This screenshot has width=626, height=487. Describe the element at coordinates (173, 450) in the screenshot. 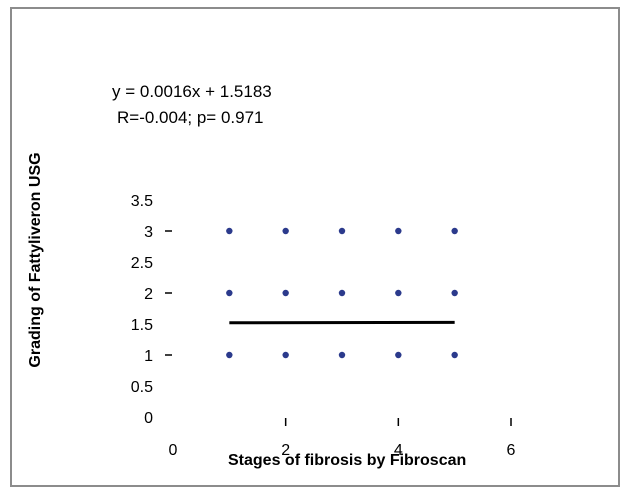

I see `x-tick-label: 0` at that location.